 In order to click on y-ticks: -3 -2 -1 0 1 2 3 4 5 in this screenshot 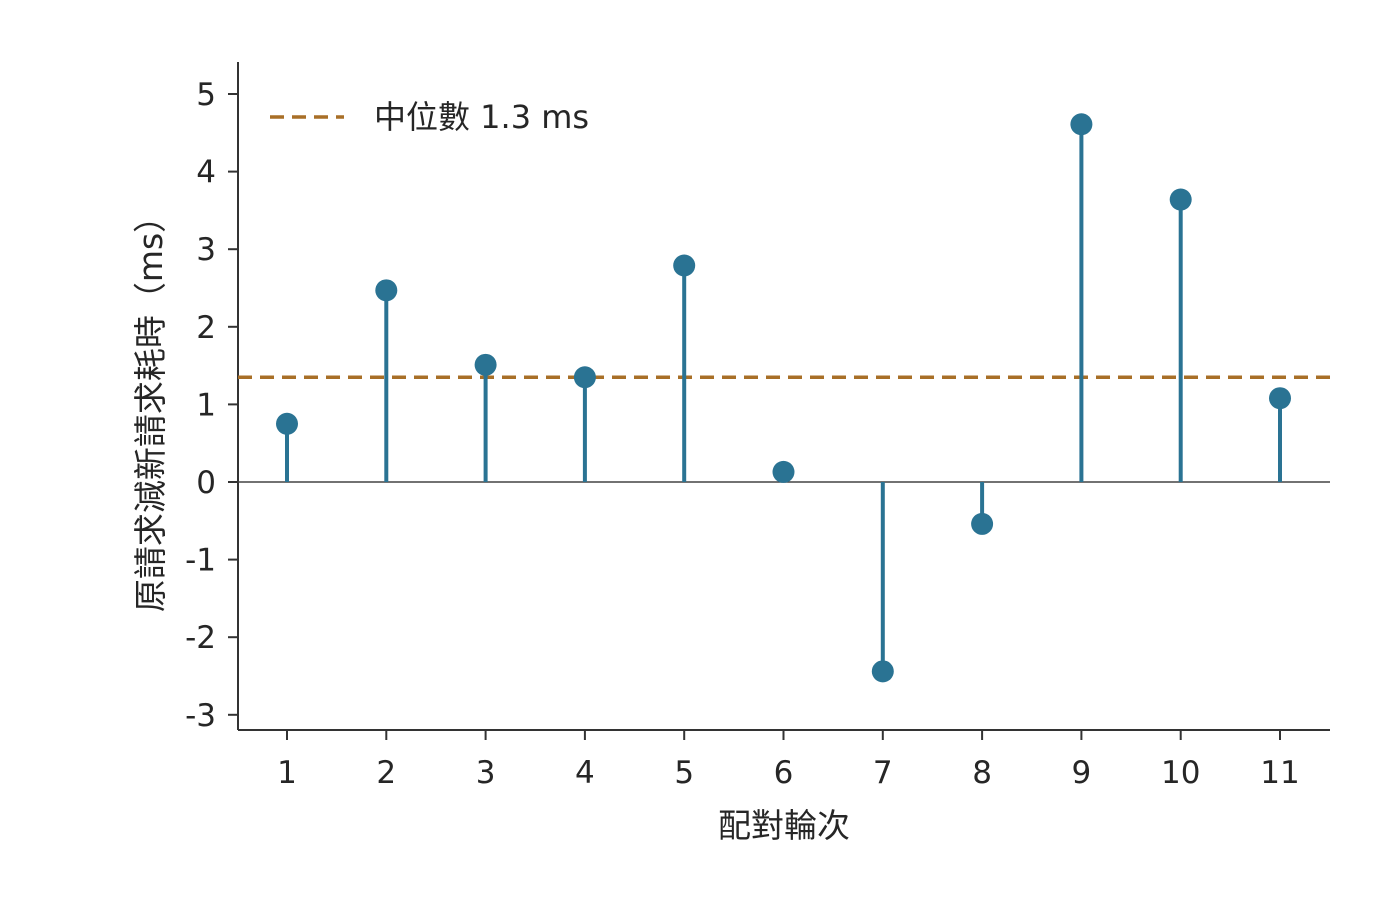, I will do `click(211, 405)`.